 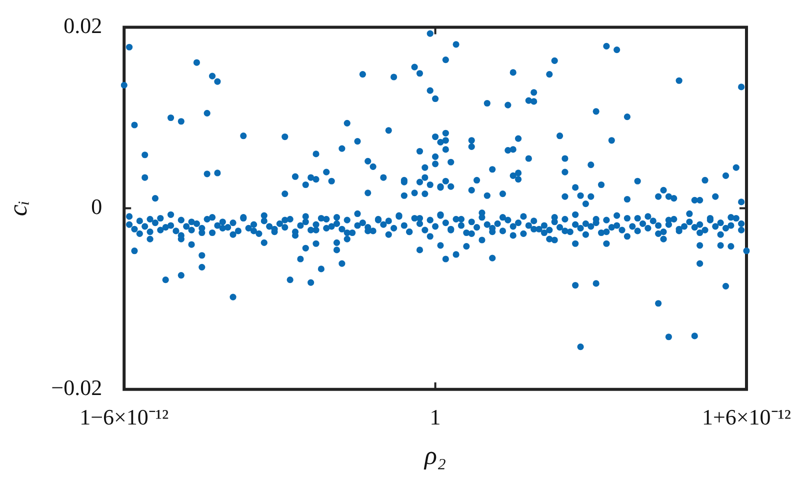 I want to click on x-tick-label: 1−6×10⁻¹², so click(x=125, y=417).